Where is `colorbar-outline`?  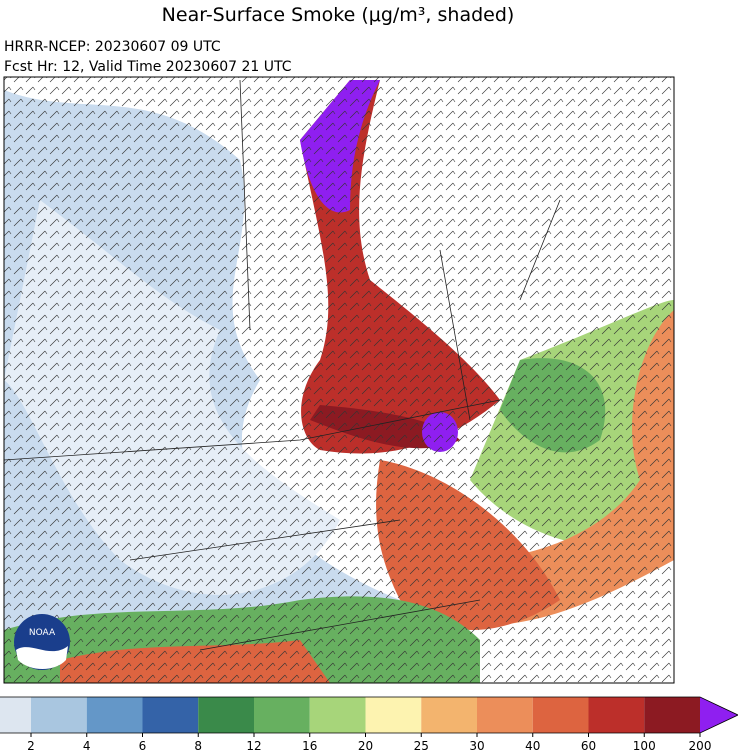
colorbar-outline is located at coordinates (369, 715).